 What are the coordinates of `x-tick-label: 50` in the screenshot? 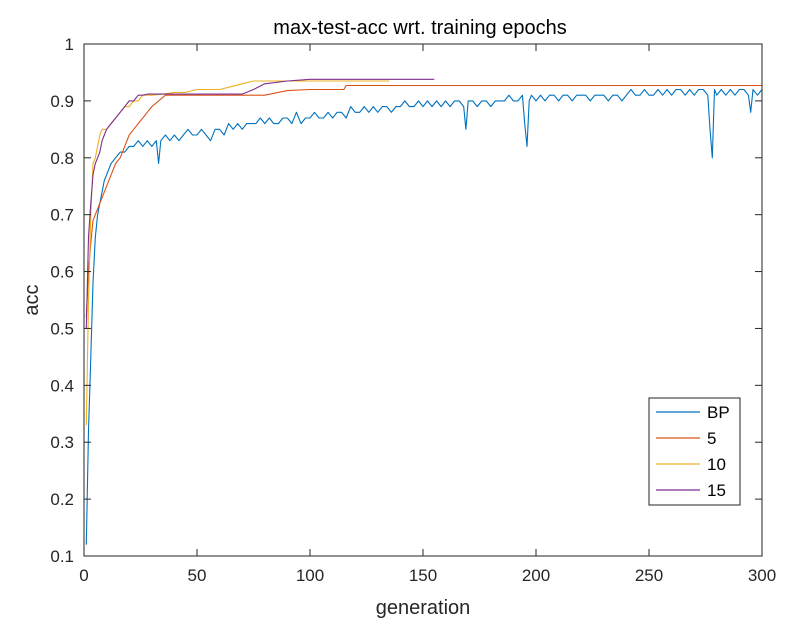 It's located at (197, 575).